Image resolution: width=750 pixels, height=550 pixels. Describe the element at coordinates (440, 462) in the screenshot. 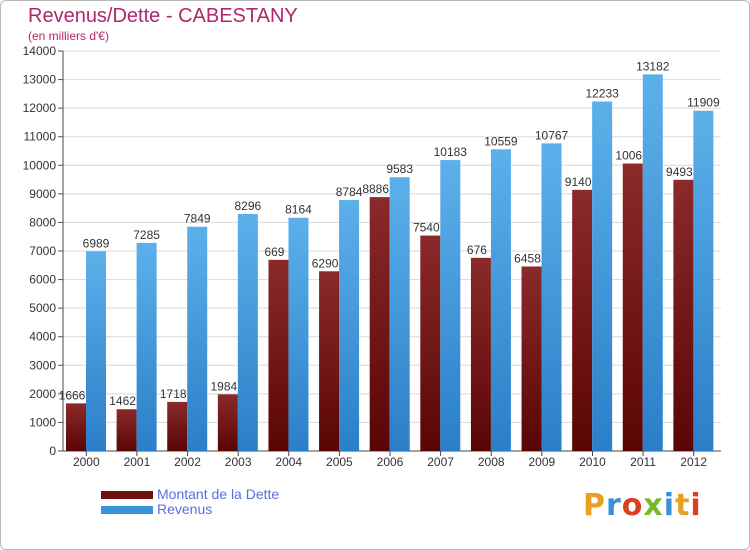

I see `x-tick-label: 2007` at that location.